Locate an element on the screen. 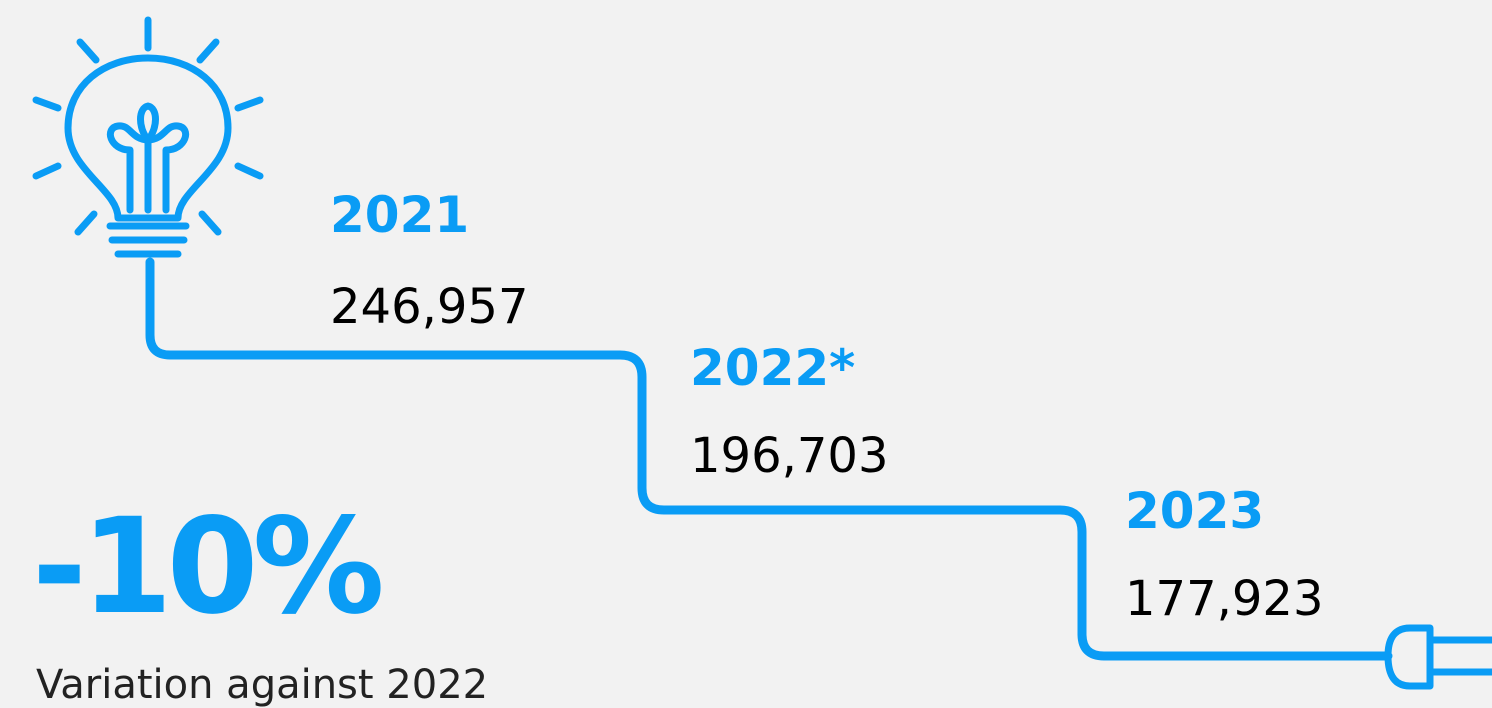  value-label: 246,957 is located at coordinates (429, 307).